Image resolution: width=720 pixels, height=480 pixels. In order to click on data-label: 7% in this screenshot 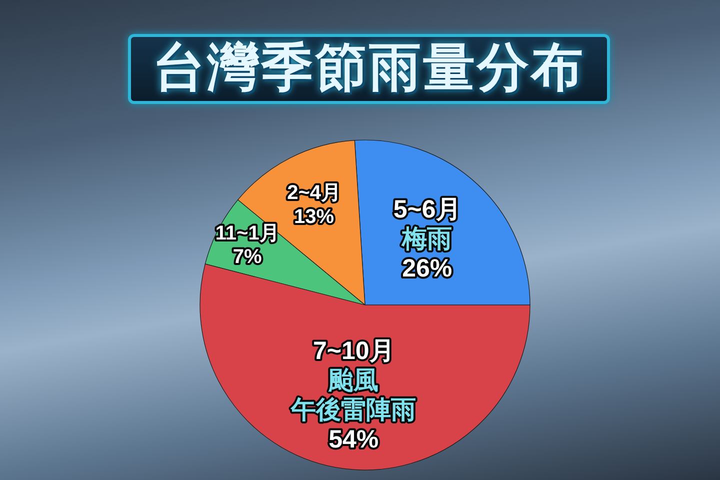, I will do `click(247, 257)`.